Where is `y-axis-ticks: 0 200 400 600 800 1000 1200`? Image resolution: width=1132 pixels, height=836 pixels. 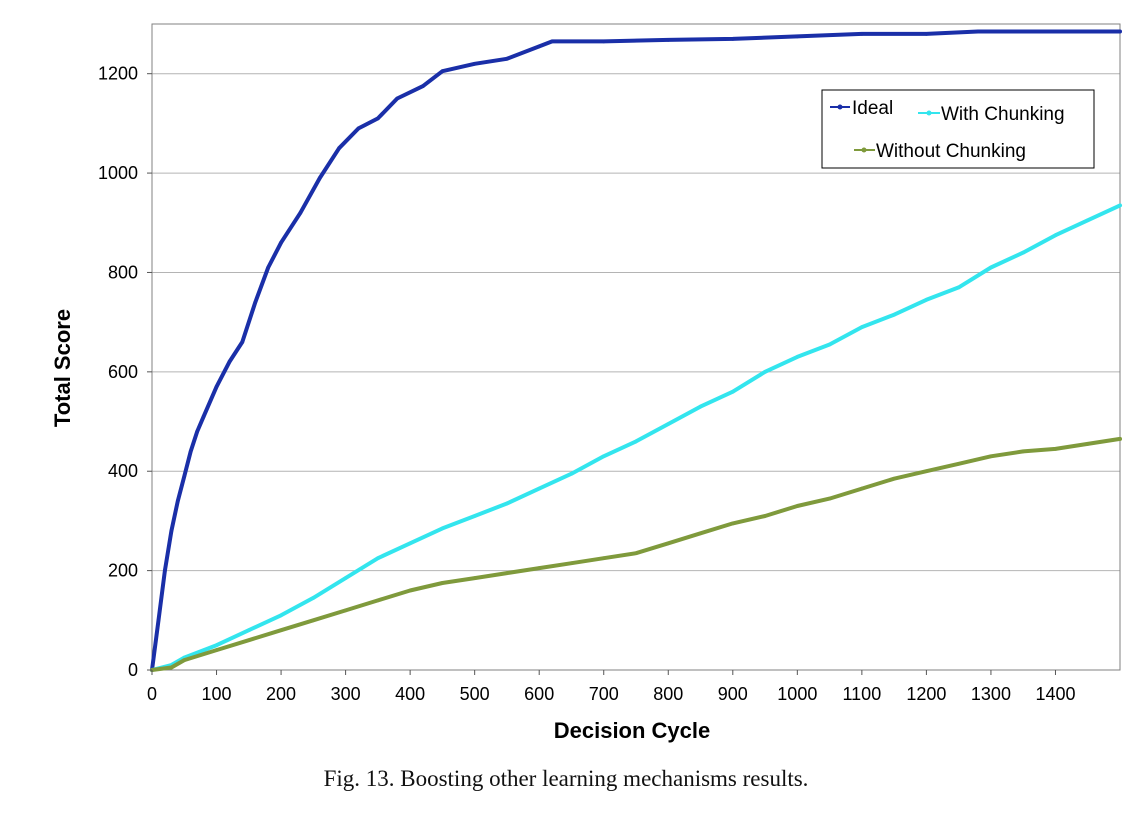
y-axis-ticks: 0 200 400 600 800 1000 1200 is located at coordinates (125, 372).